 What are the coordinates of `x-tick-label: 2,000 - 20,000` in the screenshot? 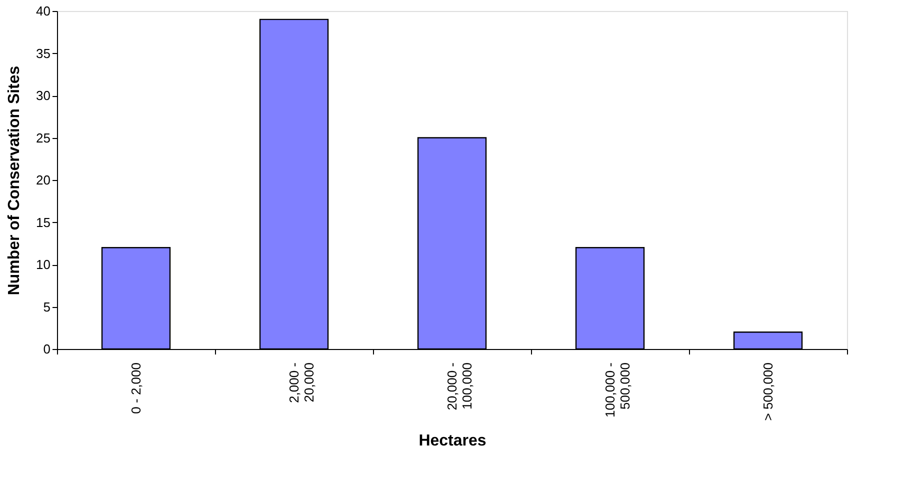 It's located at (301, 382).